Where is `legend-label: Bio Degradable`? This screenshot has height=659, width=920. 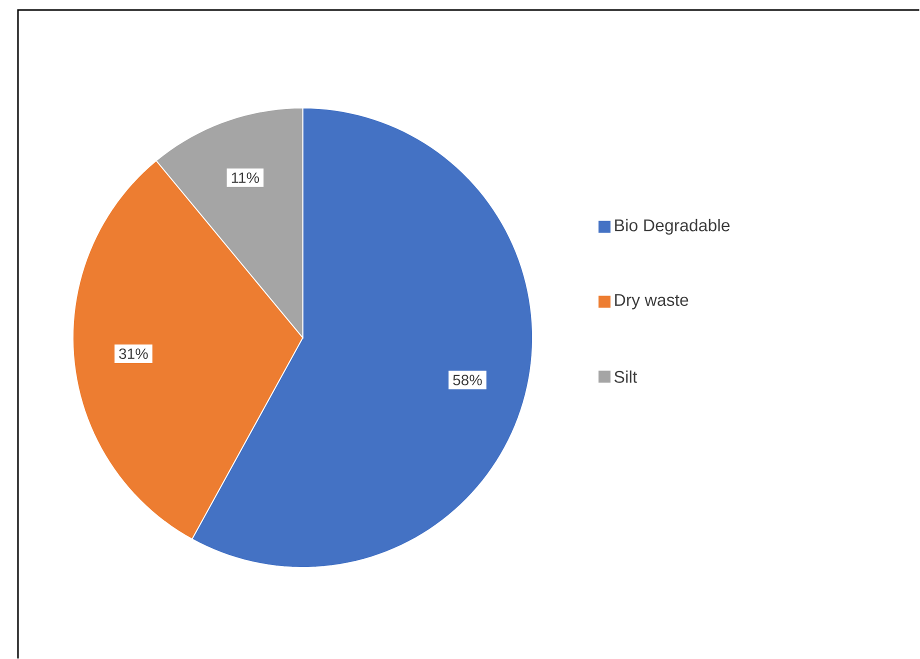 legend-label: Bio Degradable is located at coordinates (672, 226).